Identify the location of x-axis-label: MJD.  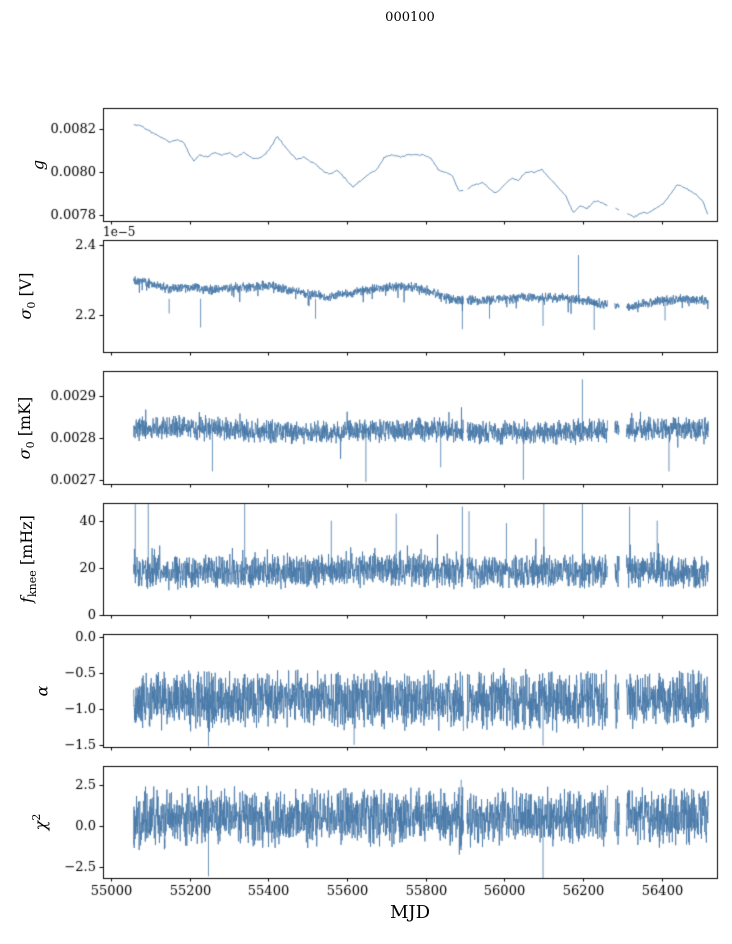
(410, 912).